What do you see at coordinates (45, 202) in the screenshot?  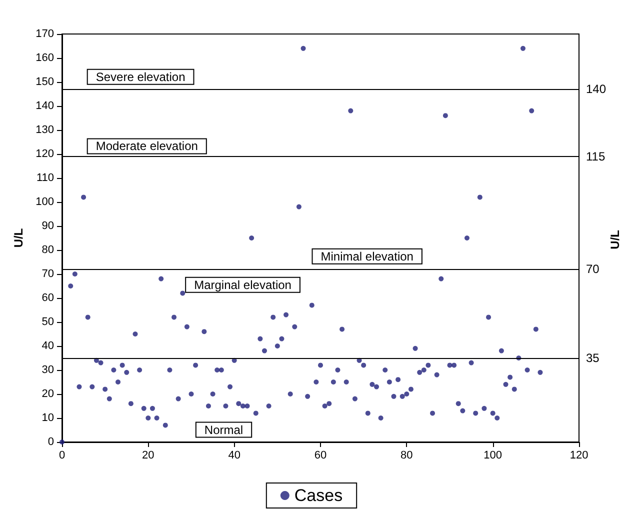 I see `y-tick-label: 100` at bounding box center [45, 202].